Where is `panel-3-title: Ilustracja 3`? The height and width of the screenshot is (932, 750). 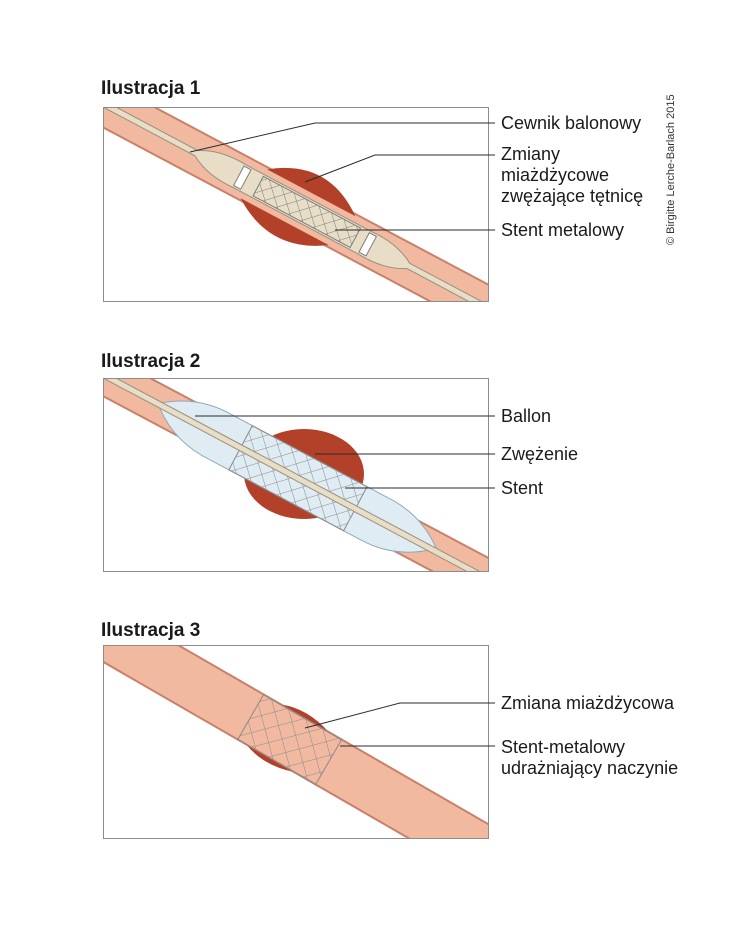 panel-3-title: Ilustracja 3 is located at coordinates (151, 630).